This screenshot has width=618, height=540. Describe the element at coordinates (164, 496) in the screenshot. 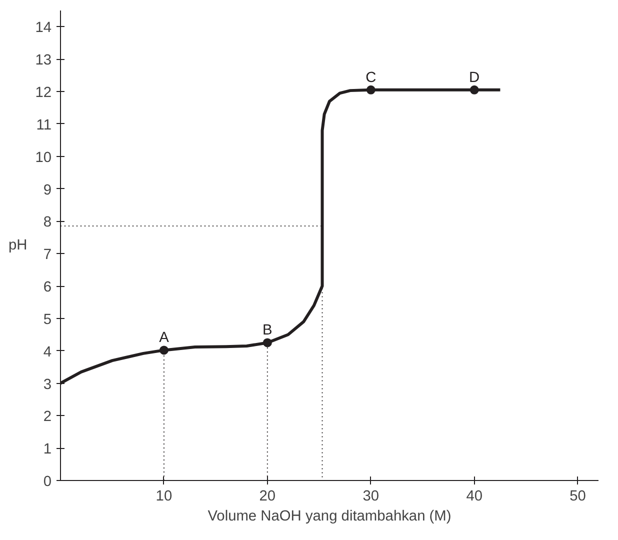

I see `x-tick-label: 10` at that location.